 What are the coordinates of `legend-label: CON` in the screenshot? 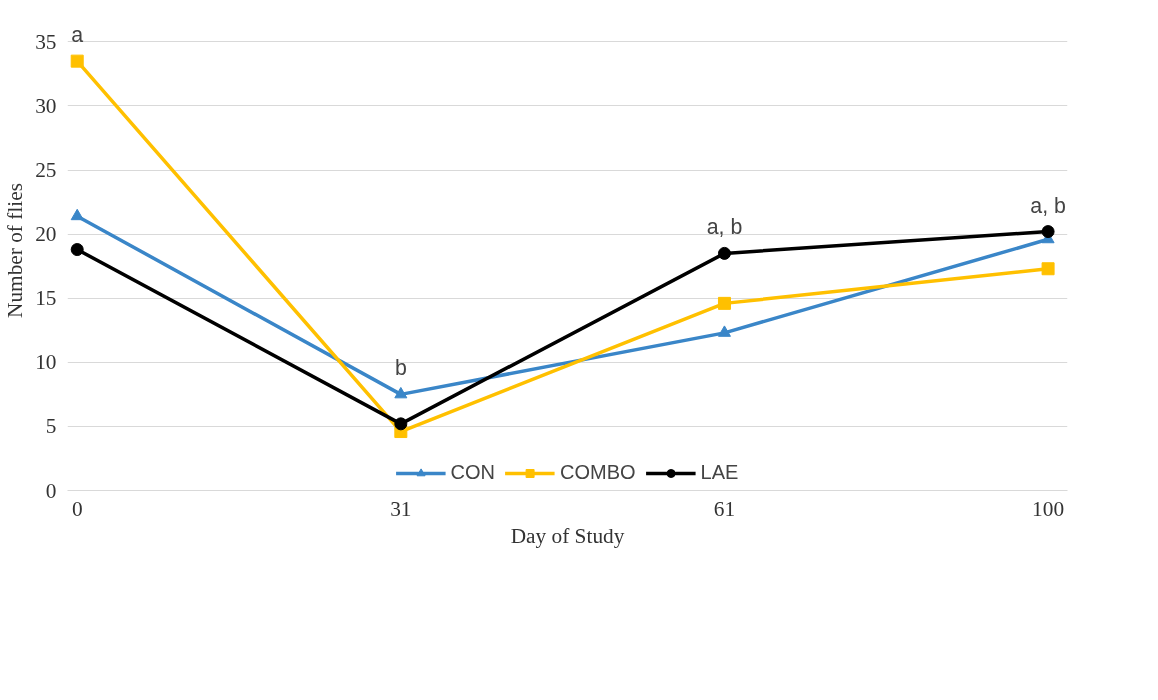 It's located at (473, 472).